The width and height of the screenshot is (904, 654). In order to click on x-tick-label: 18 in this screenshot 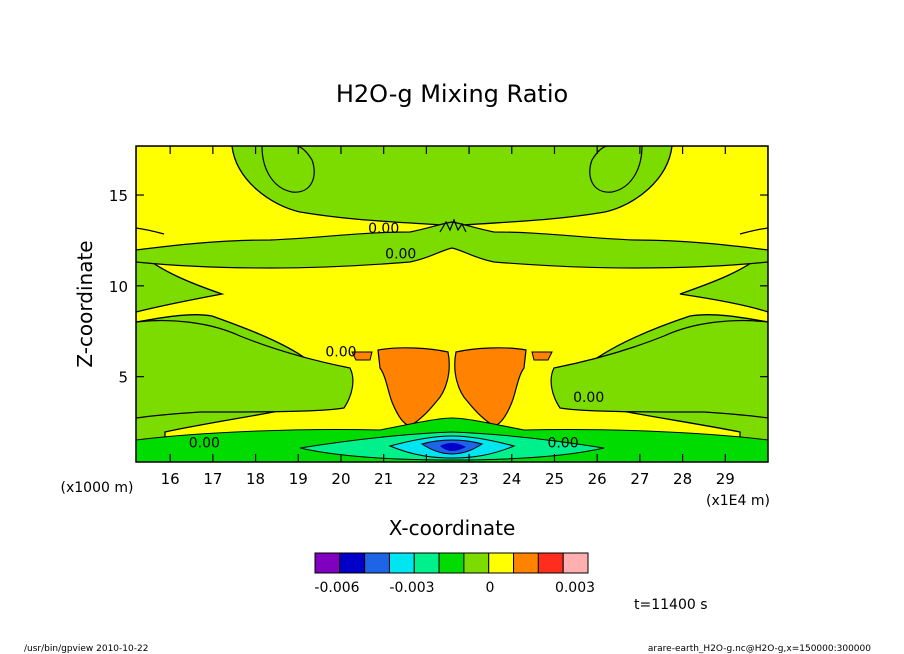, I will do `click(255, 479)`.